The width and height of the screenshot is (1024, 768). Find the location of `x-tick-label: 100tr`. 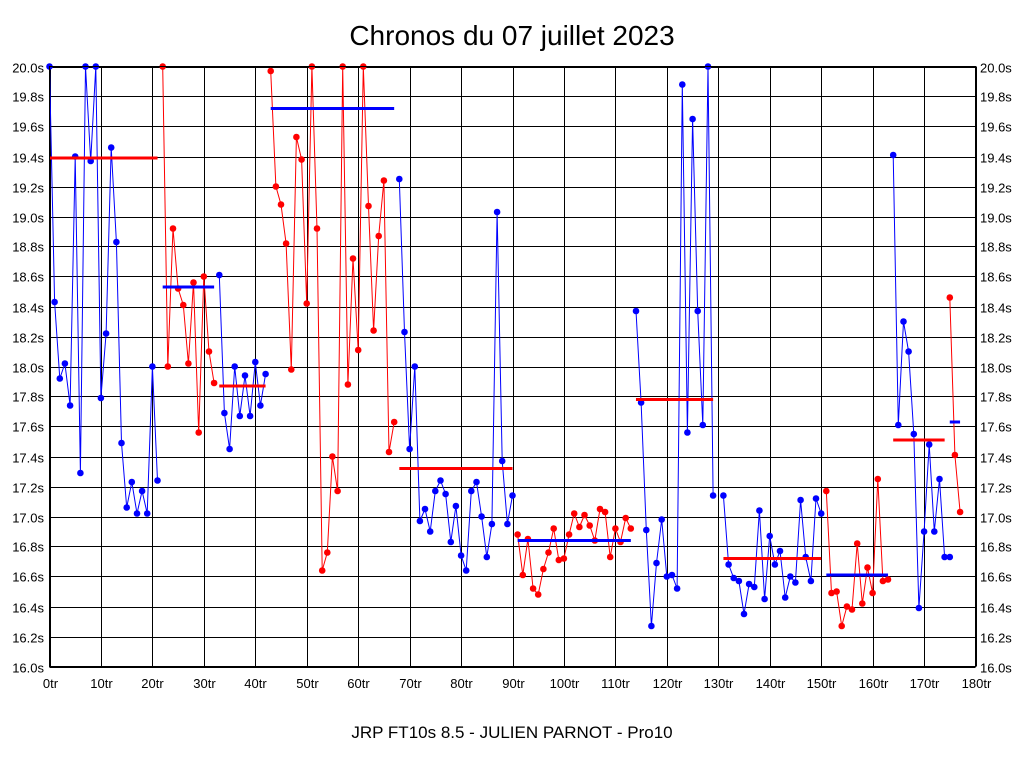

x-tick-label: 100tr is located at coordinates (565, 683).